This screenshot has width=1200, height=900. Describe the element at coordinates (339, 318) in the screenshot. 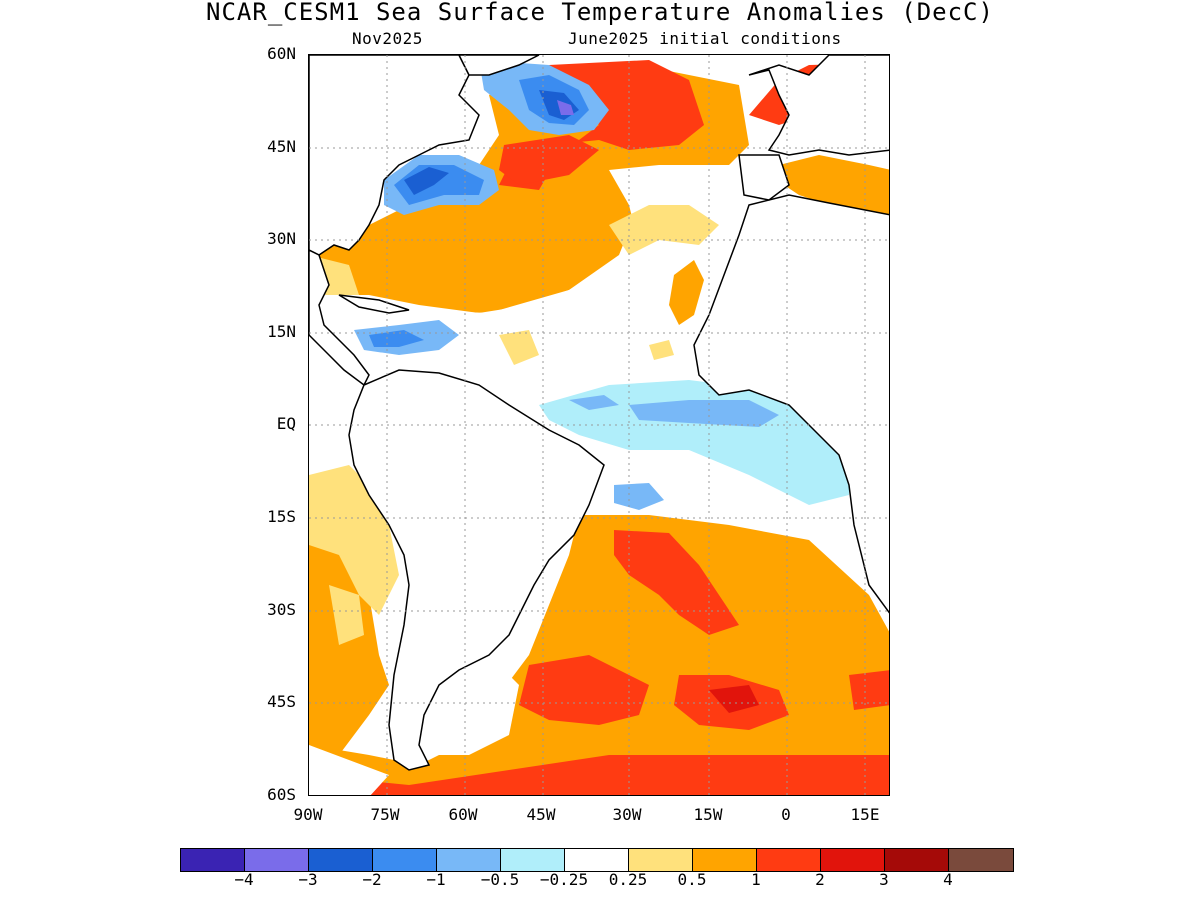

I see `land-central-america` at that location.